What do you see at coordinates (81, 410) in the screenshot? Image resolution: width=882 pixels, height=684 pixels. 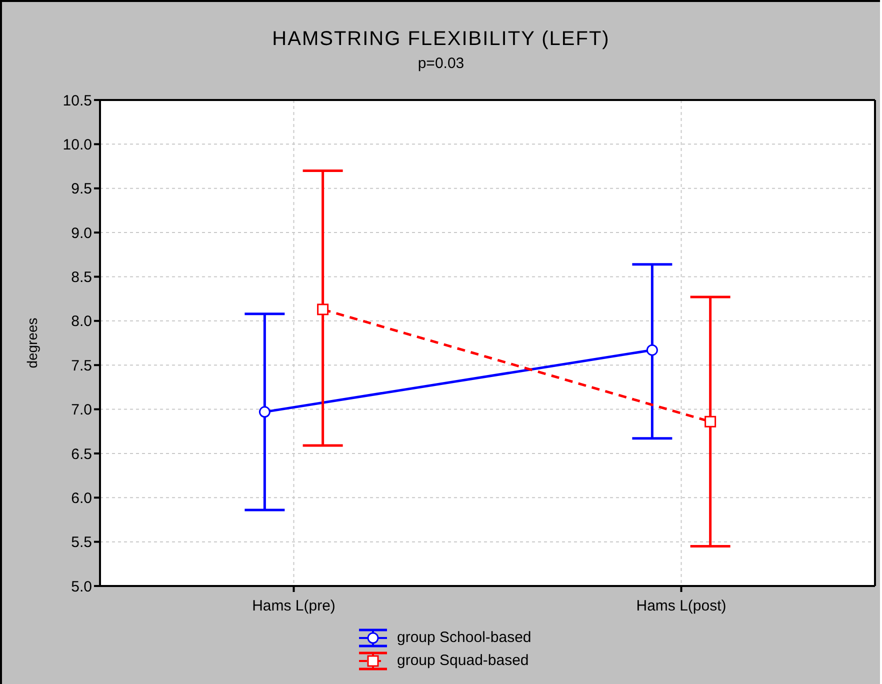 I see `y-tick-label: 7.0` at bounding box center [81, 410].